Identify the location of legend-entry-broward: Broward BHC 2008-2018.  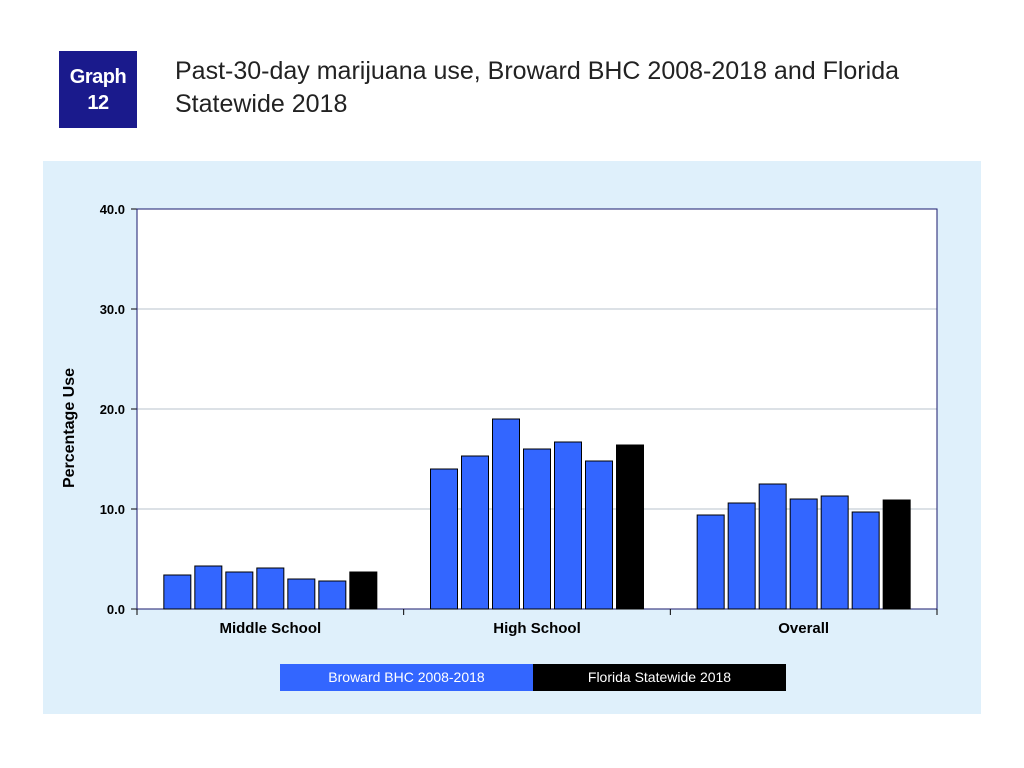
(406, 677).